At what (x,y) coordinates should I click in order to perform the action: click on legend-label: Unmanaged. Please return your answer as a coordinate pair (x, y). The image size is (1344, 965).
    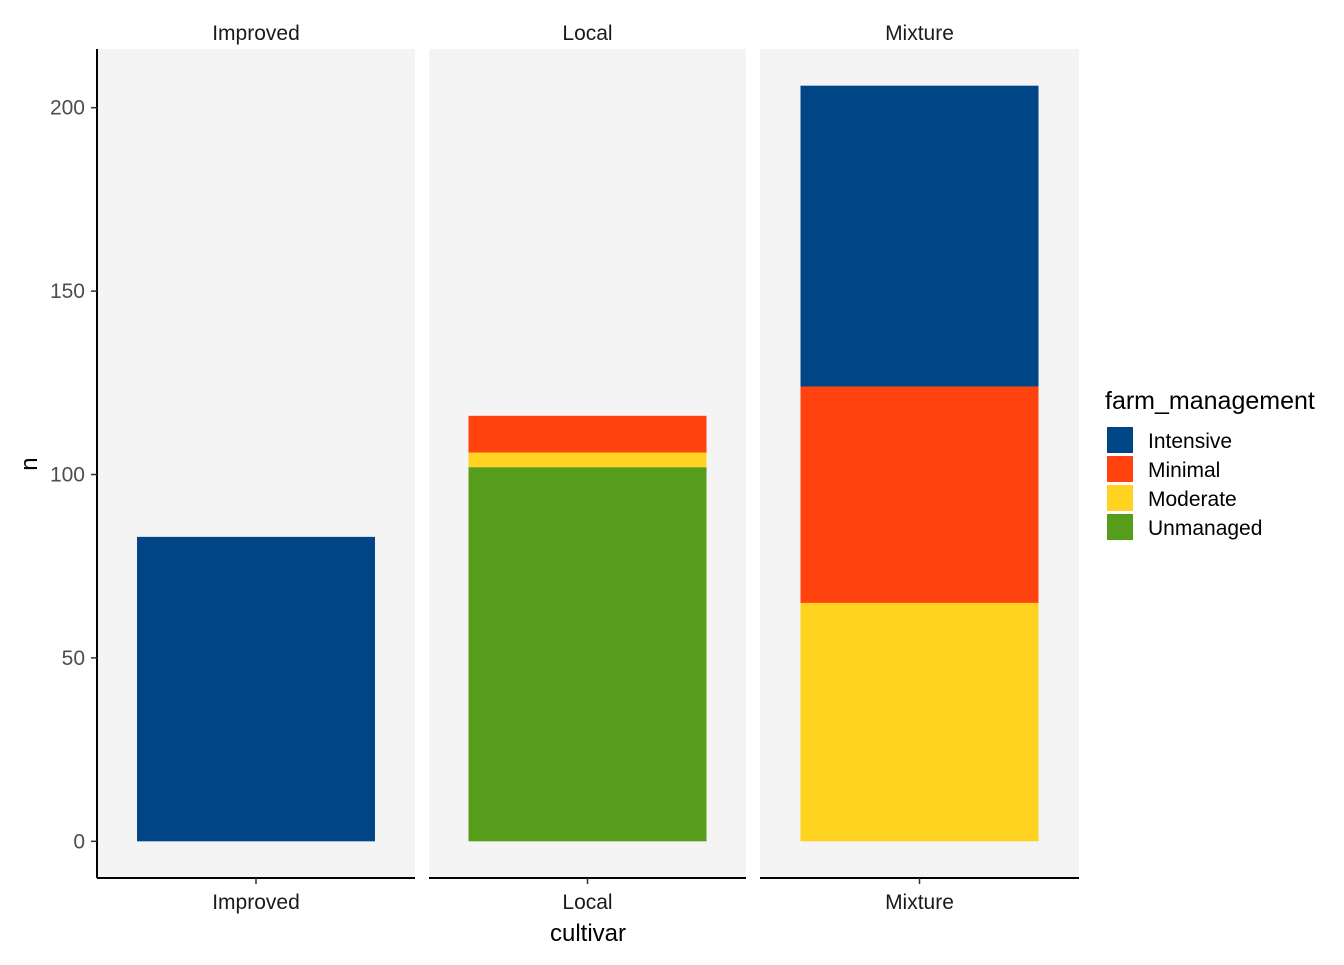
    Looking at the image, I should click on (1205, 528).